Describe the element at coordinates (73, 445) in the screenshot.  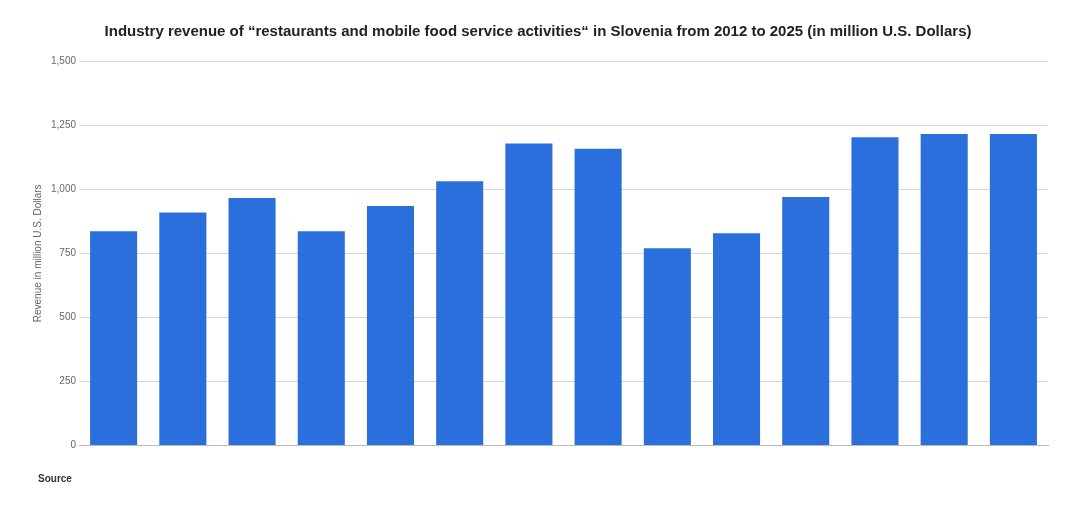
I see `y-tick-label: 0` at that location.